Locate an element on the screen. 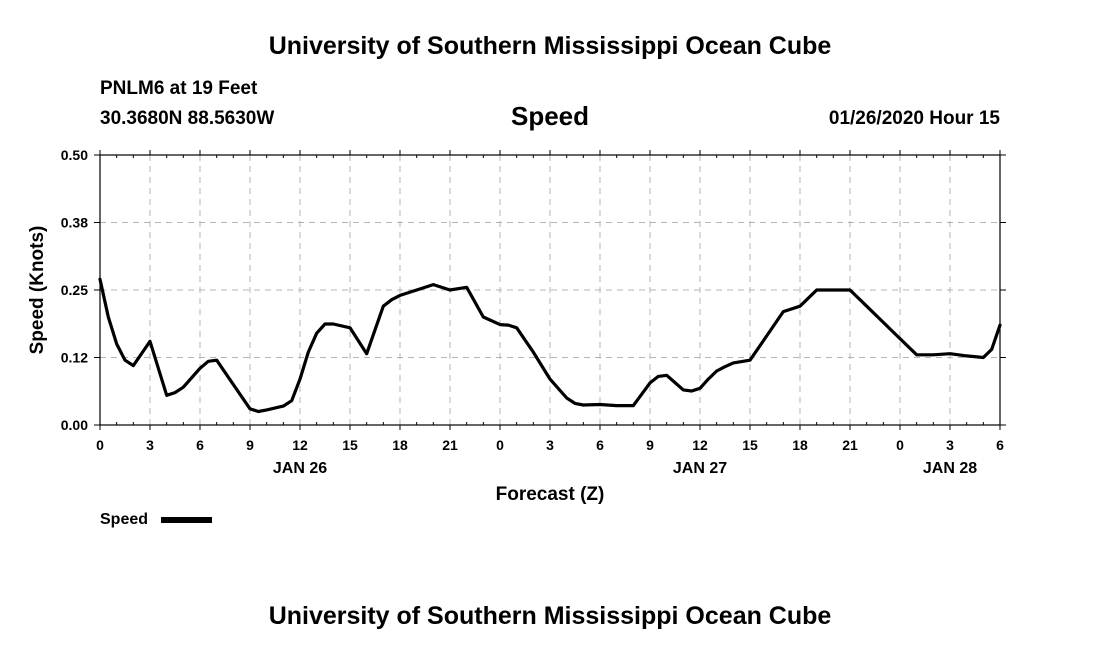  y-tick-label: 0.00 is located at coordinates (74, 425).